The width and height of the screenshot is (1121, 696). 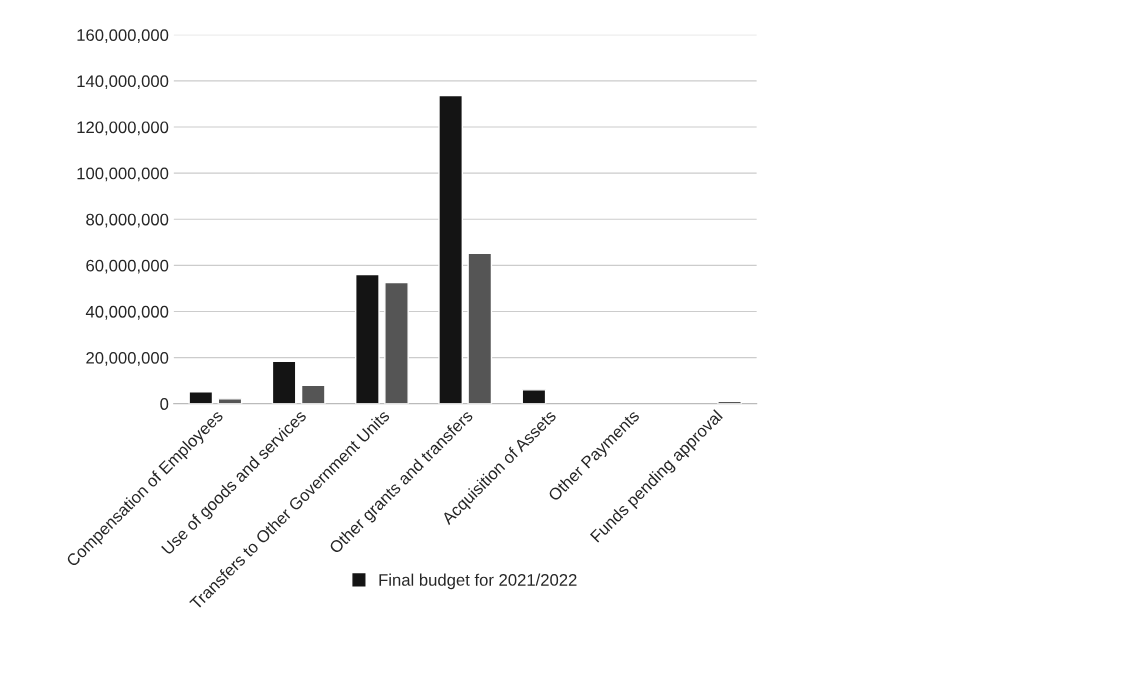 I want to click on y-tick-label: 140,000,000, so click(x=123, y=82).